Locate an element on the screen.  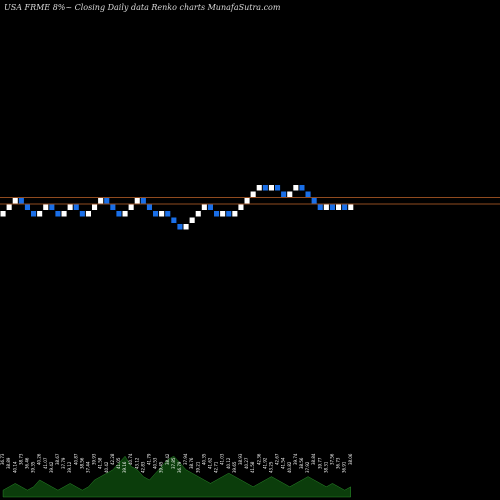
tick-label-18: 40.42 is located at coordinates (106, 467).